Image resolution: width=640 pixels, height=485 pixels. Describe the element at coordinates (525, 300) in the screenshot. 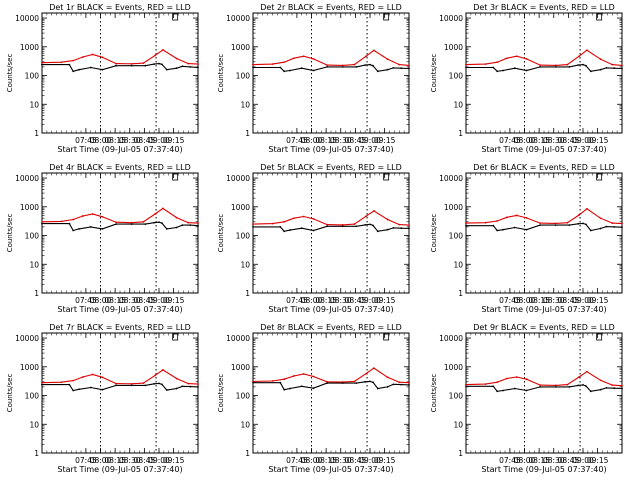

I see `x-tick-label: 08:00` at that location.